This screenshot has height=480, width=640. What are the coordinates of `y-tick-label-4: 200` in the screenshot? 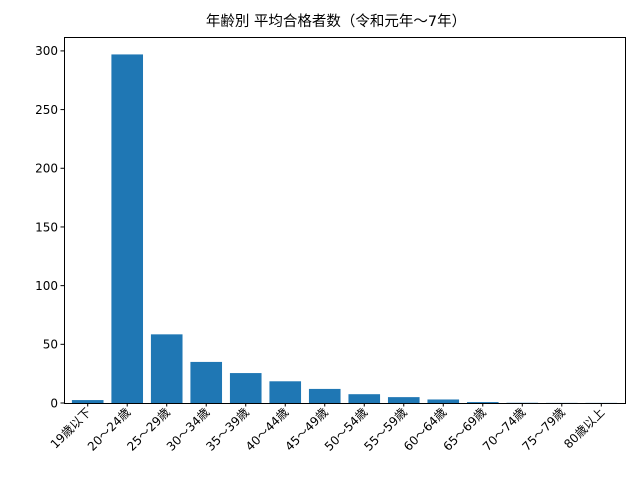 It's located at (46, 169).